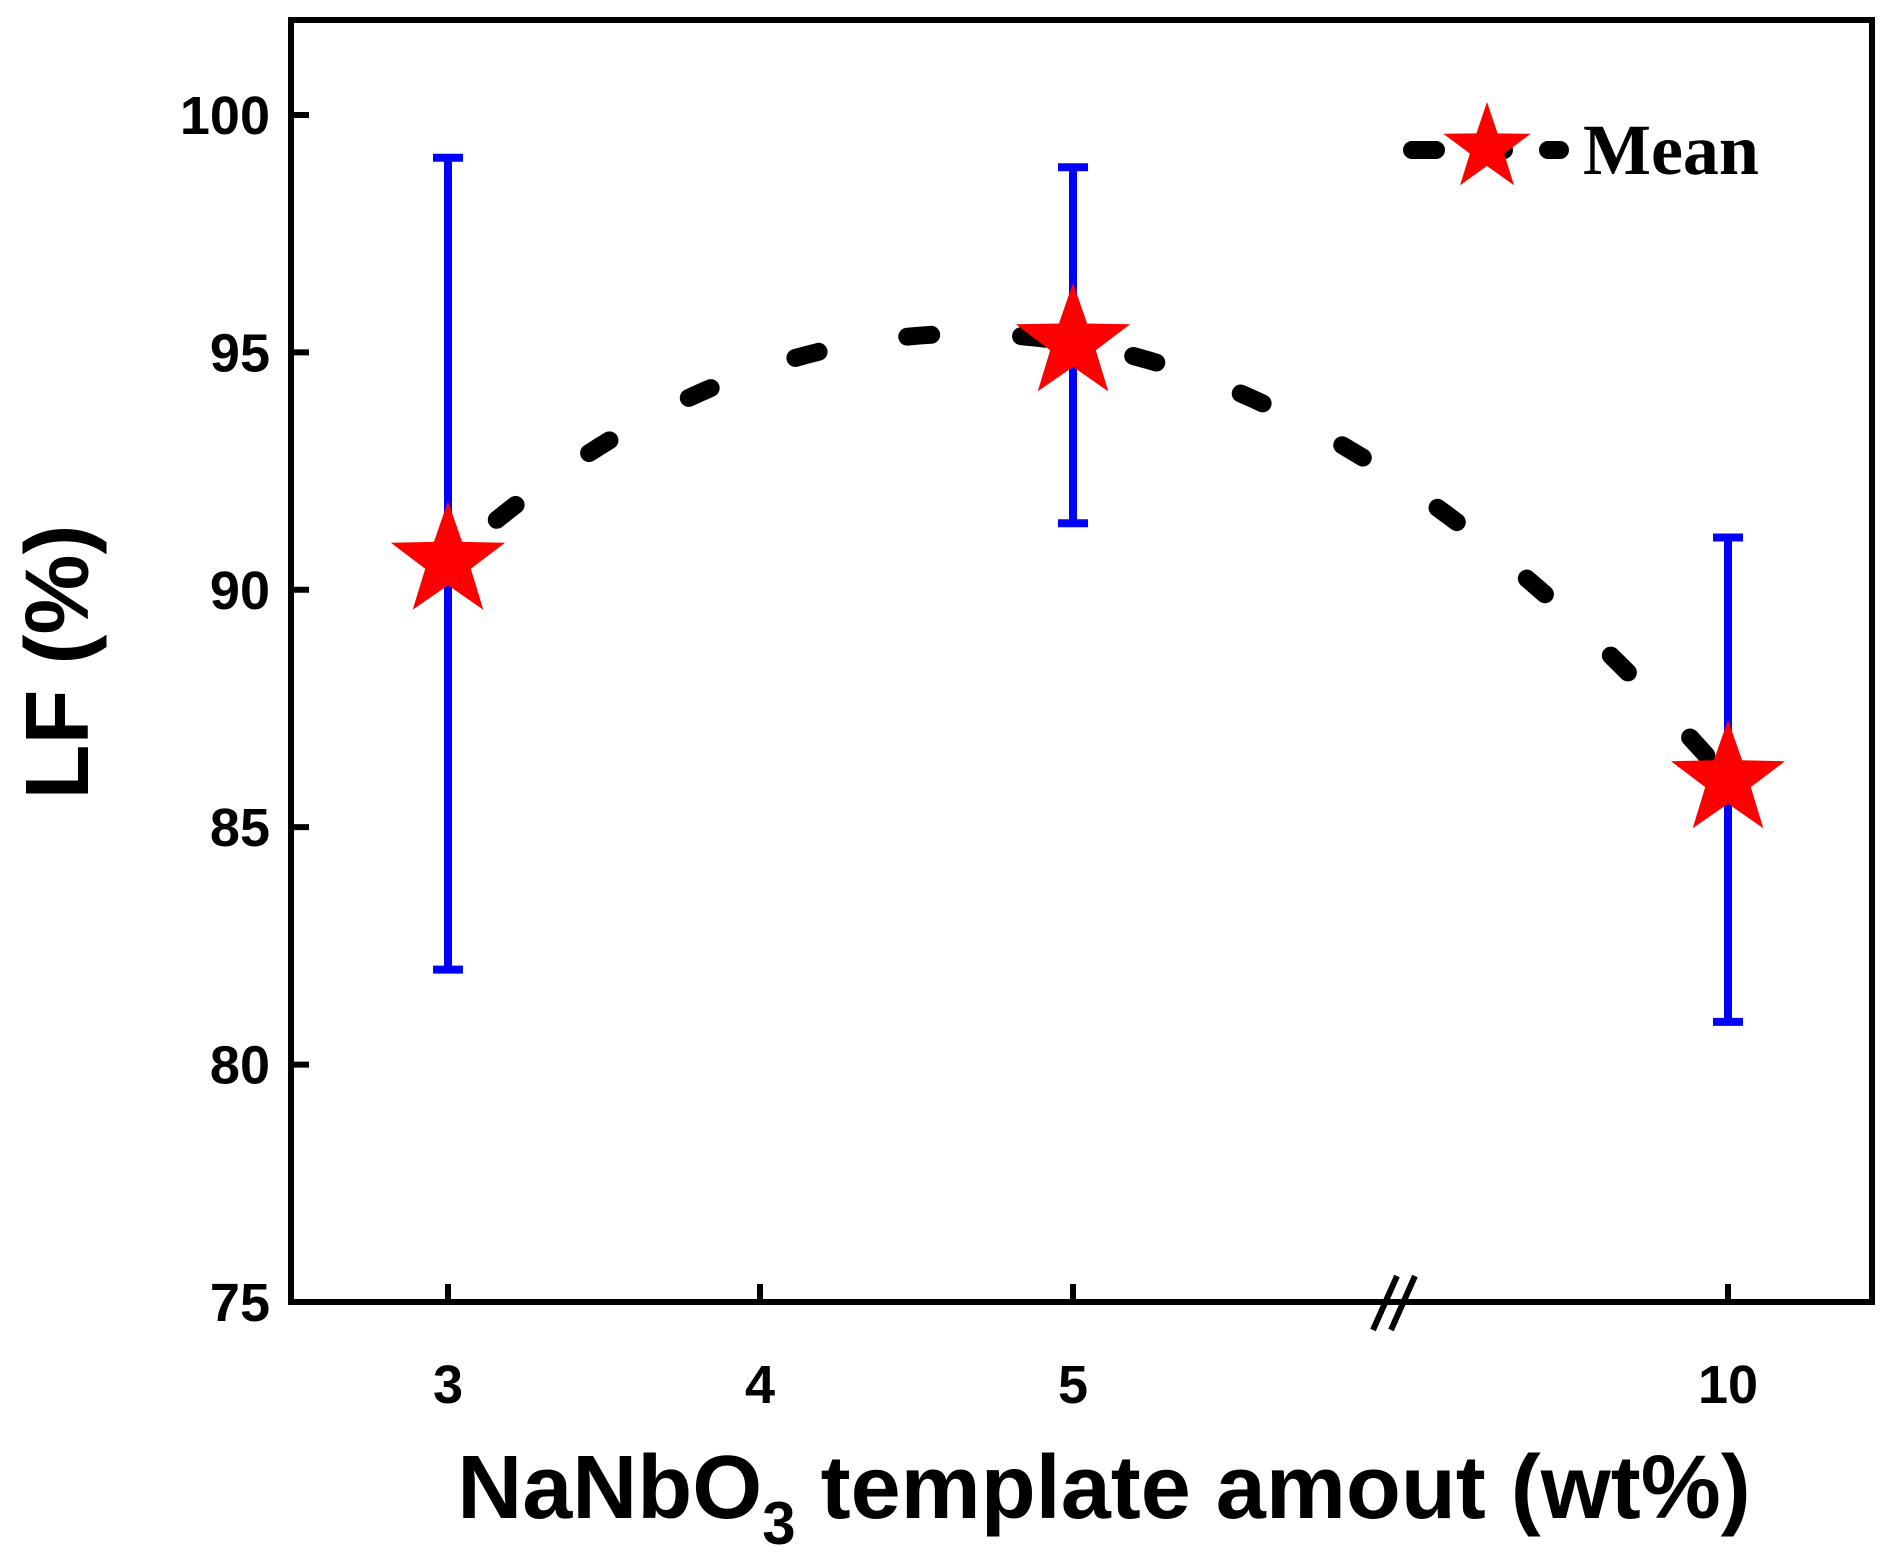  What do you see at coordinates (240, 1066) in the screenshot?
I see `y-tick-label: 80` at bounding box center [240, 1066].